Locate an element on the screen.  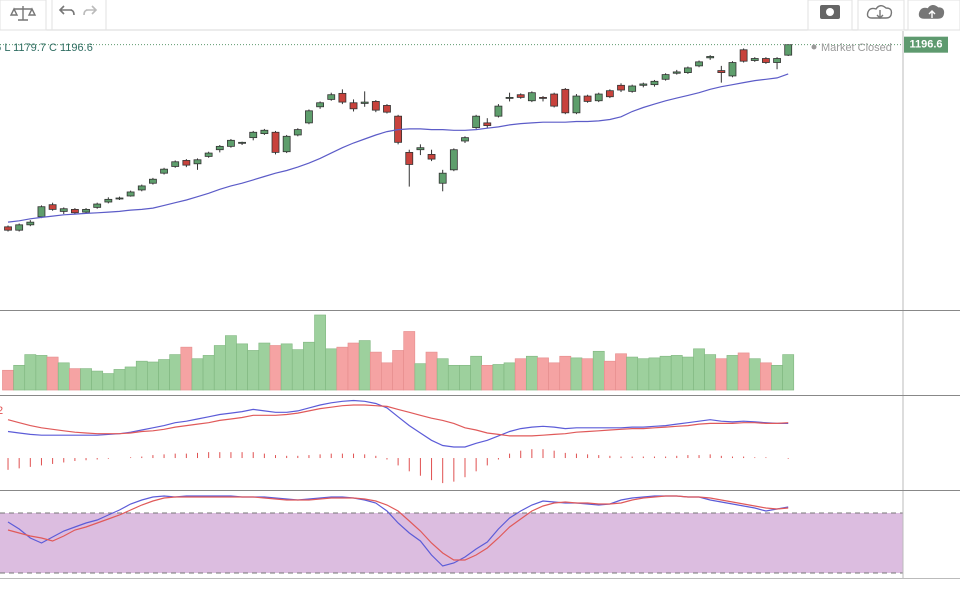
save-button is located at coordinates (933, 15).